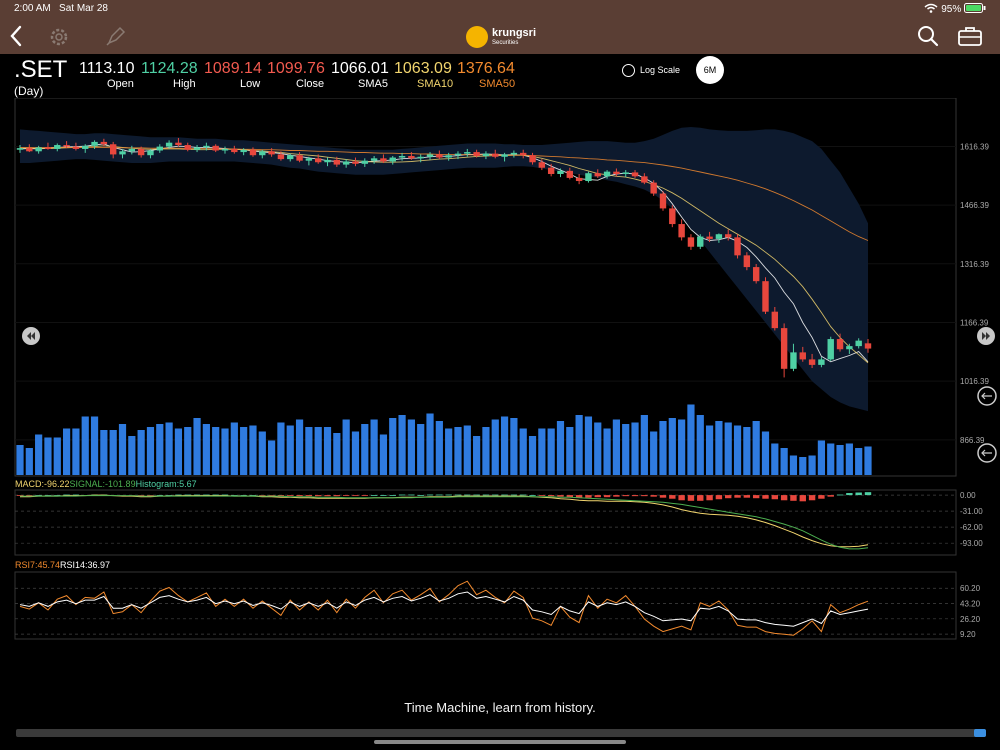  What do you see at coordinates (505, 43) in the screenshot?
I see `brand-sub: Securities` at bounding box center [505, 43].